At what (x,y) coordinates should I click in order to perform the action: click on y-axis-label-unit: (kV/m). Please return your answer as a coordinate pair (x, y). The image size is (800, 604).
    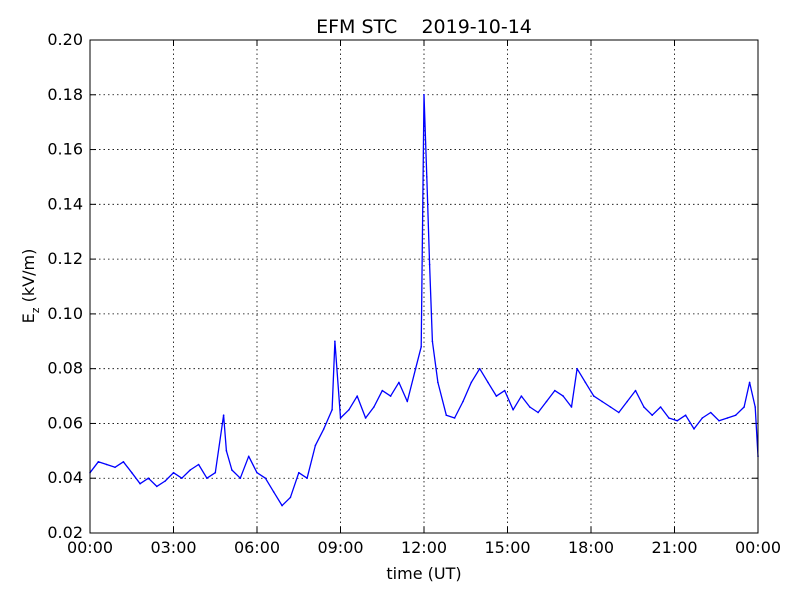
    Looking at the image, I should click on (28, 278).